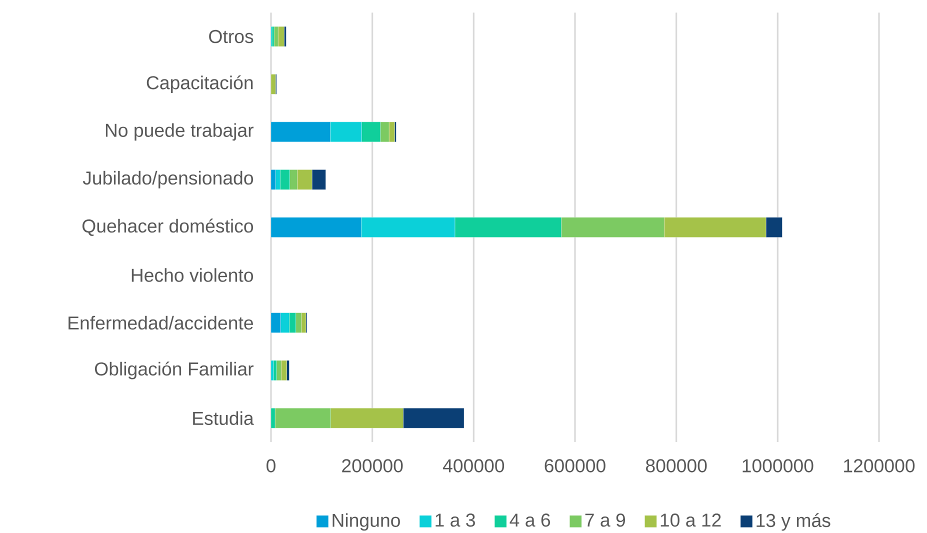  What do you see at coordinates (168, 227) in the screenshot?
I see `y-tick-label: Quehacer doméstico` at bounding box center [168, 227].